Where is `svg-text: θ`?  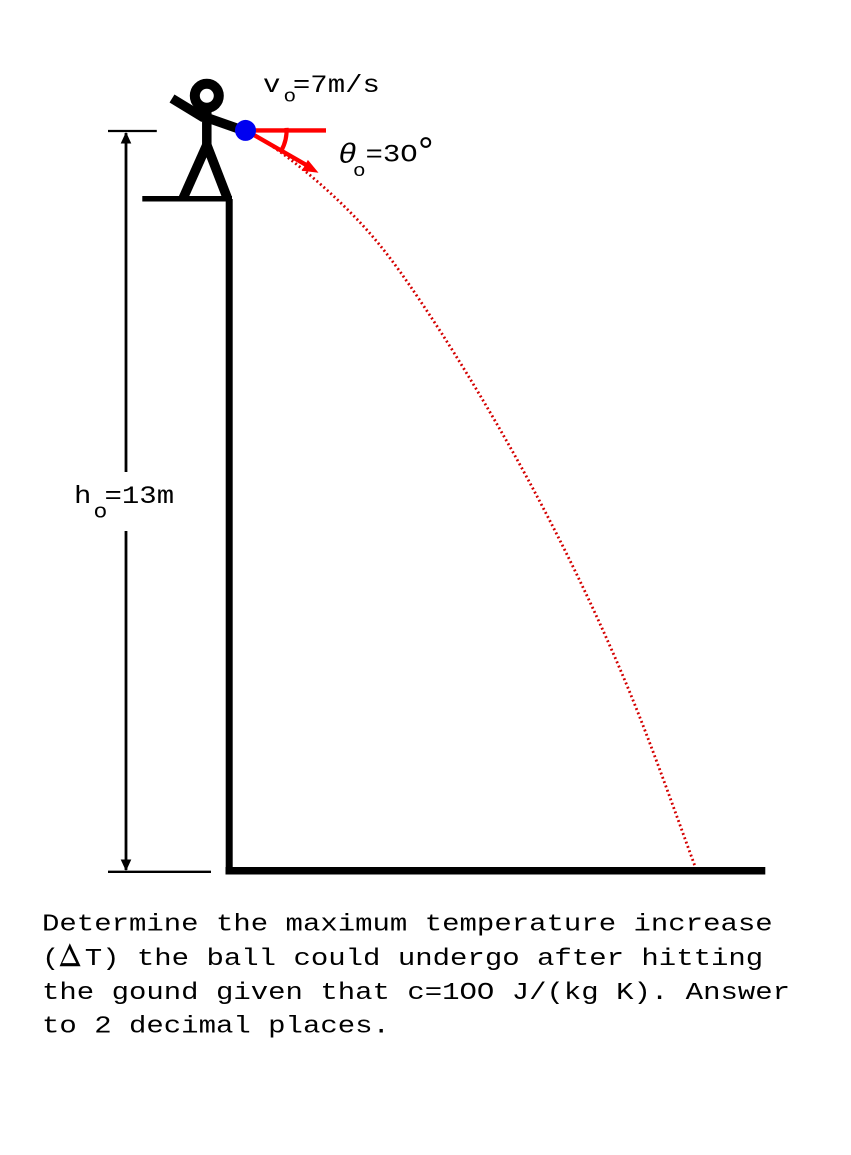
svg-text: θ is located at coordinates (347, 155).